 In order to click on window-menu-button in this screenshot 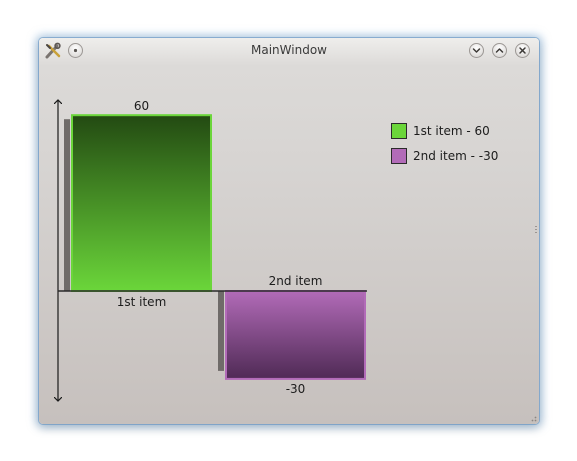, I will do `click(75, 50)`.